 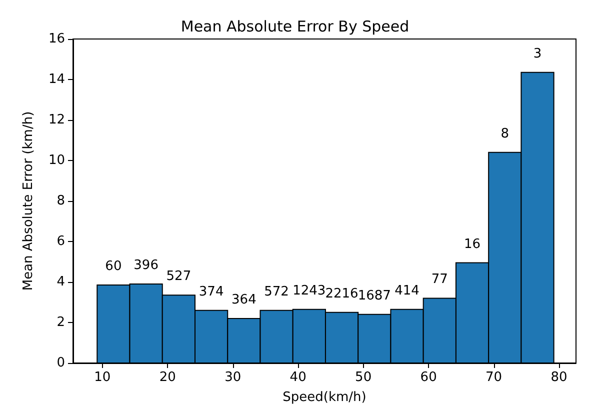 What do you see at coordinates (102, 377) in the screenshot?
I see `x-tick-label: 10` at bounding box center [102, 377].